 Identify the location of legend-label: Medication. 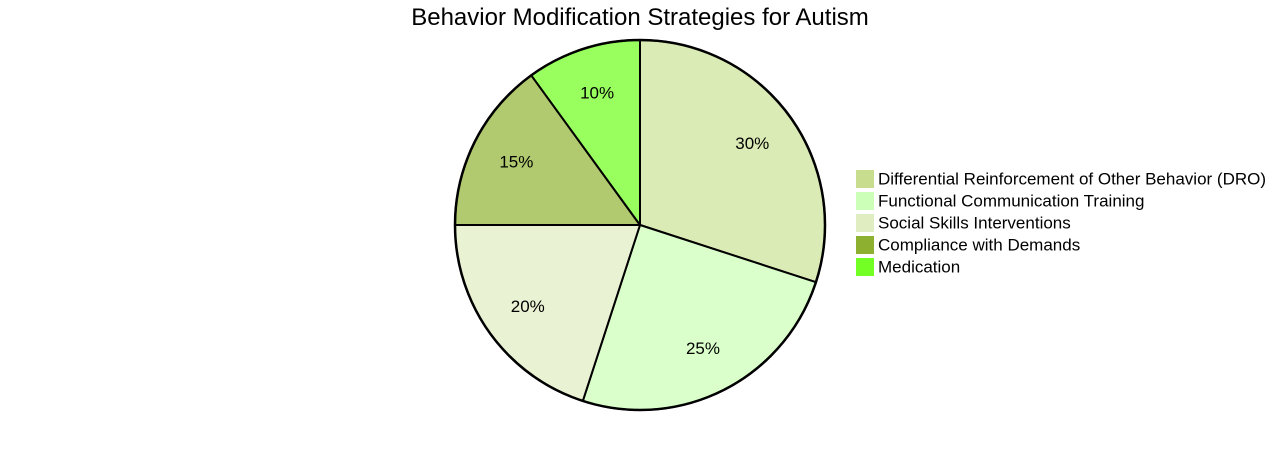
(919, 267).